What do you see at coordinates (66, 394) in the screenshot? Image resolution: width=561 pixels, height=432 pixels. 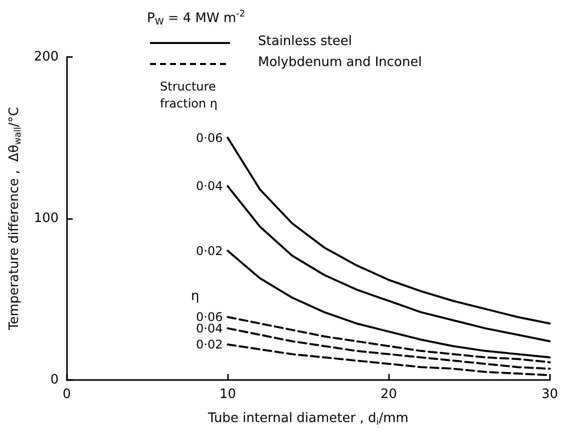 I see `x-tick-label: 0` at bounding box center [66, 394].